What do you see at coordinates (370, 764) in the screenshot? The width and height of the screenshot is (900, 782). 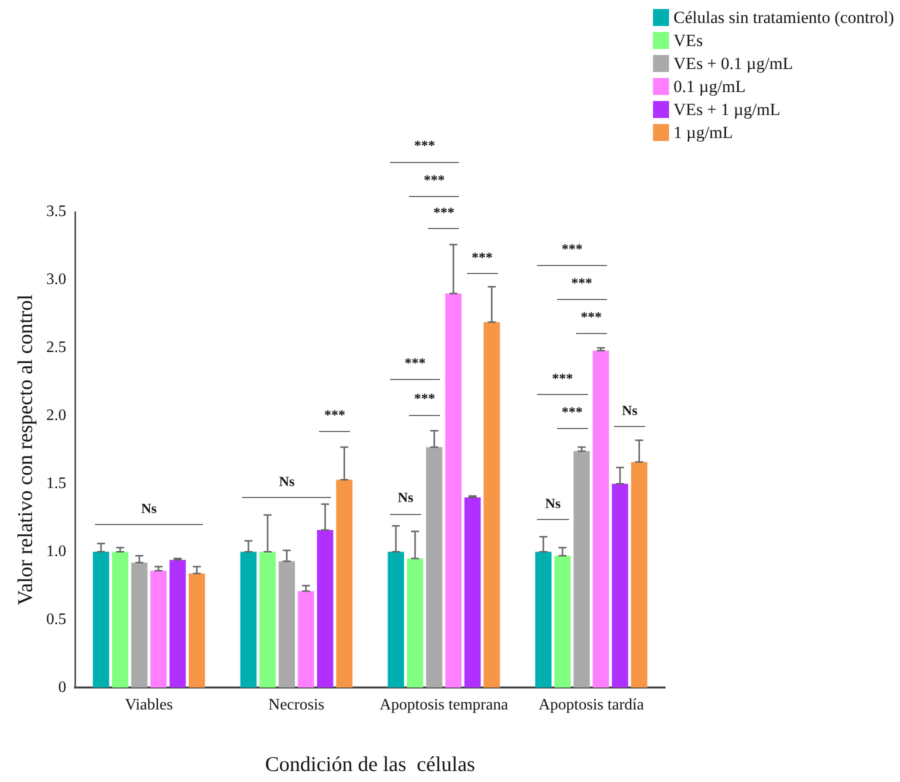 I see `x-axis-title: Condición de las células` at bounding box center [370, 764].